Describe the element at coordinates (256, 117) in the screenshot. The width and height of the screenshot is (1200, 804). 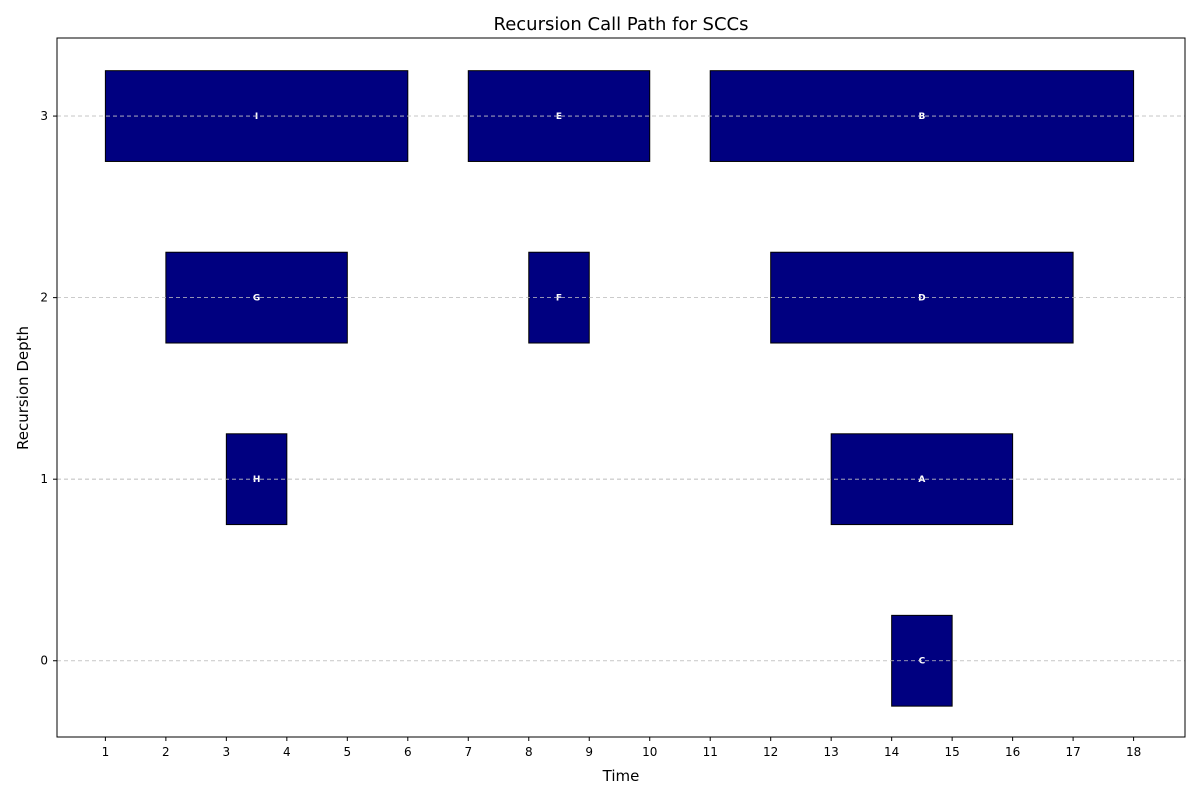
I see `call-label-i: I` at that location.